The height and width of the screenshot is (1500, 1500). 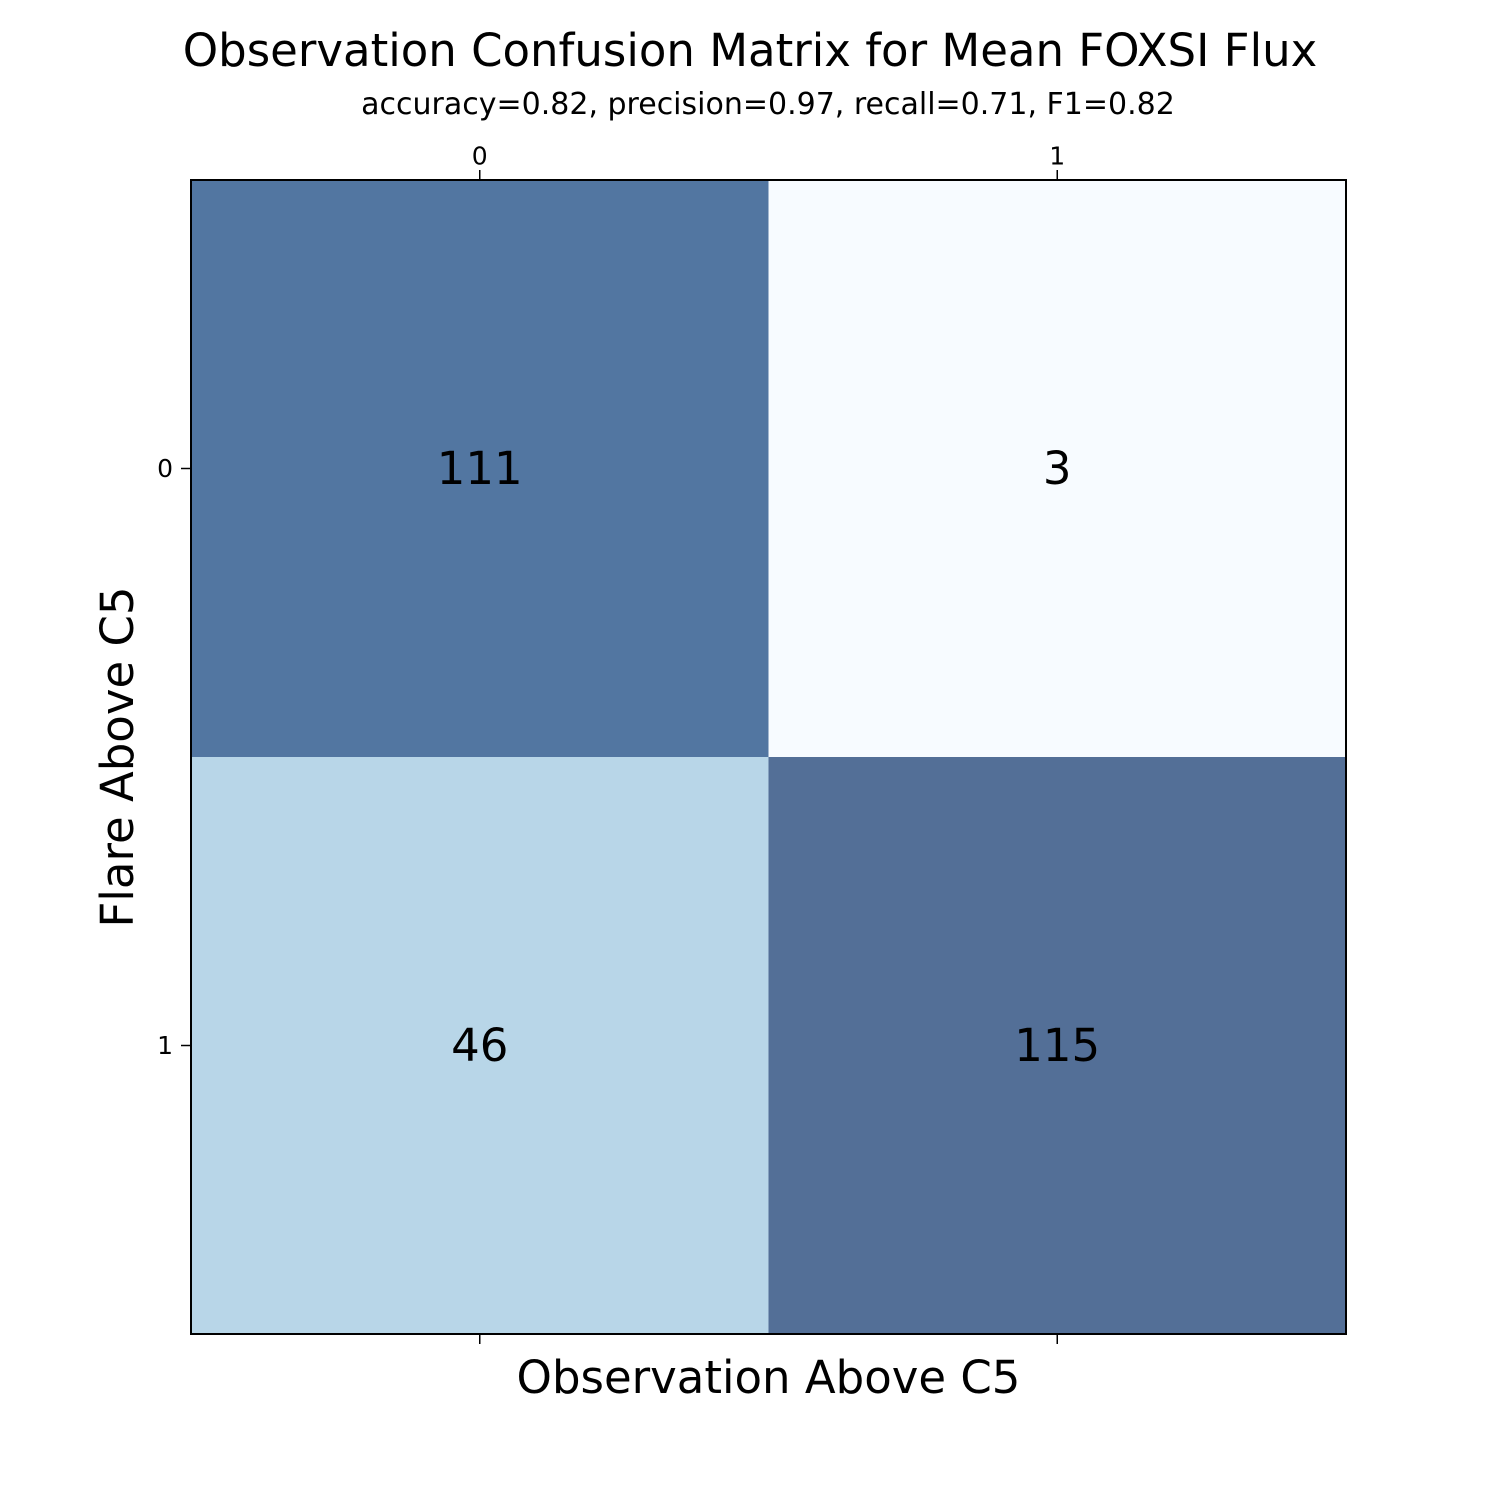 I want to click on y-tick-label: 1, so click(x=165, y=1045).